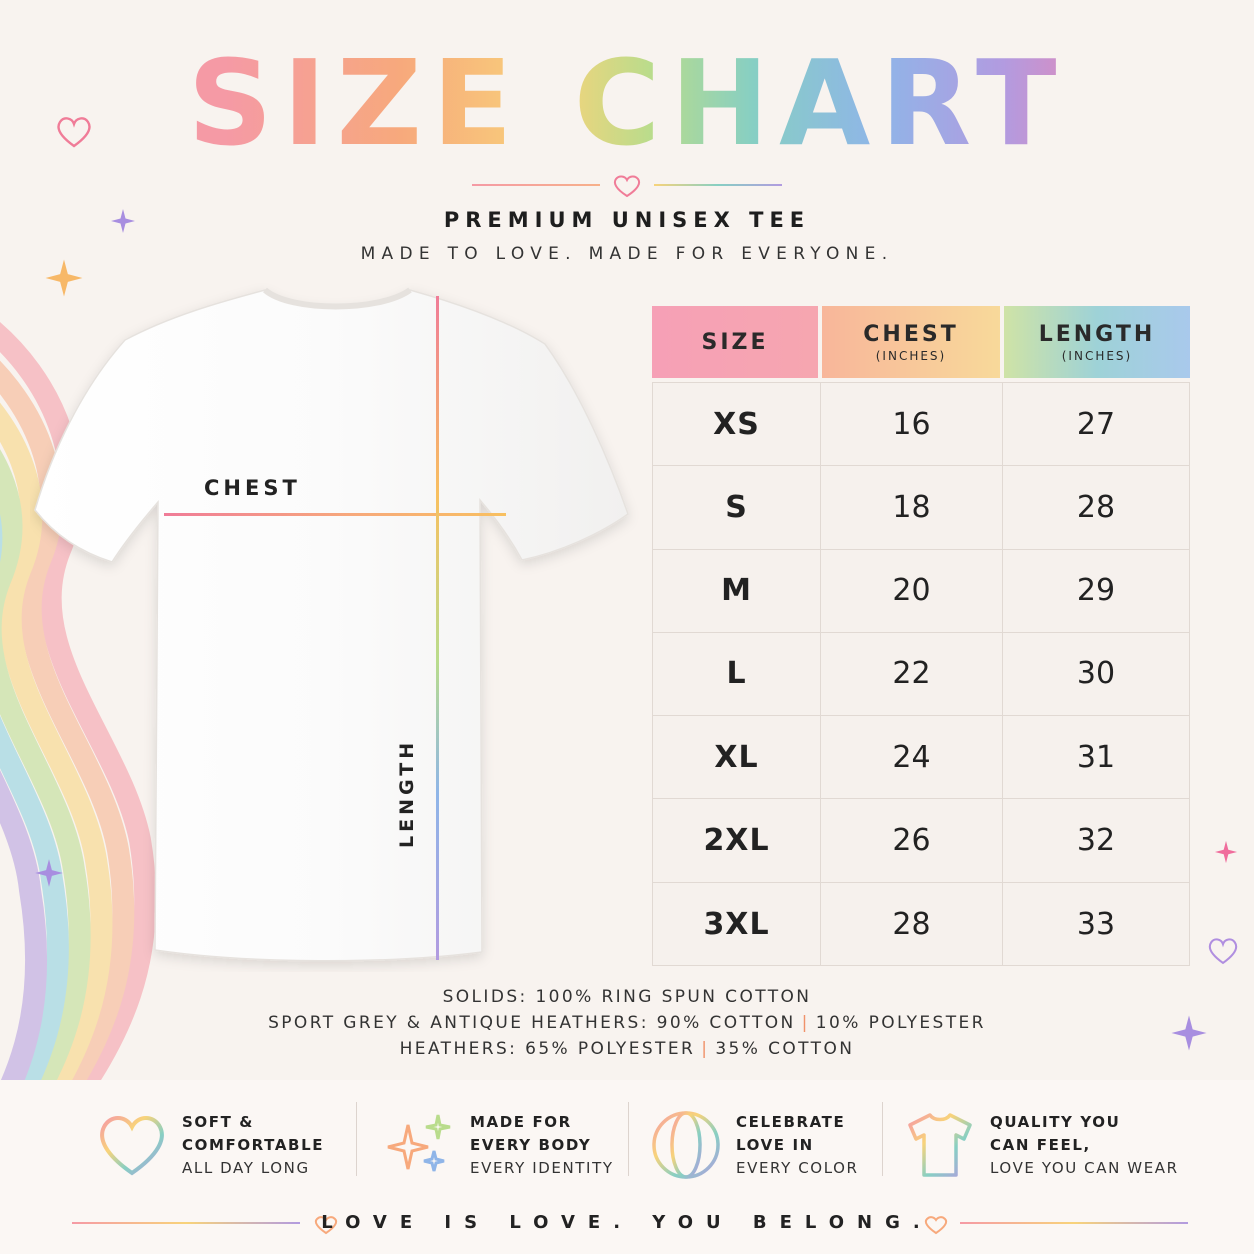  Describe the element at coordinates (912, 590) in the screenshot. I see `cell-chest: 20` at that location.